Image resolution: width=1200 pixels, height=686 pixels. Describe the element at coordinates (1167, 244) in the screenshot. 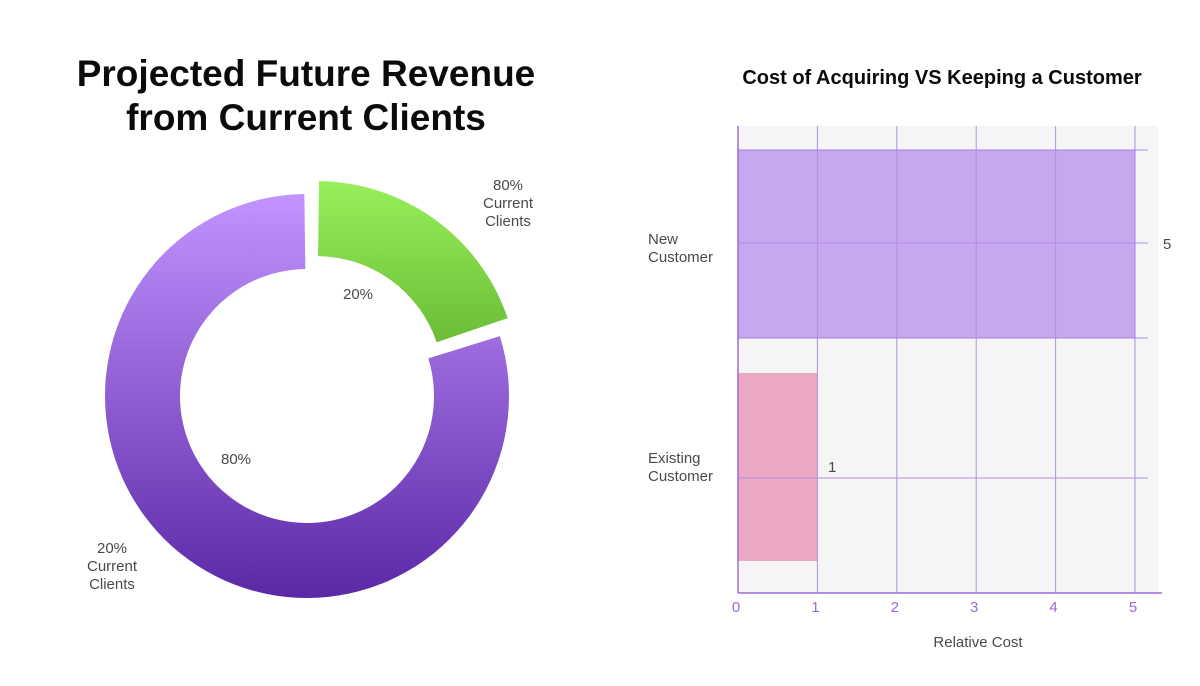

I see `bar-1-data-label: 5` at that location.